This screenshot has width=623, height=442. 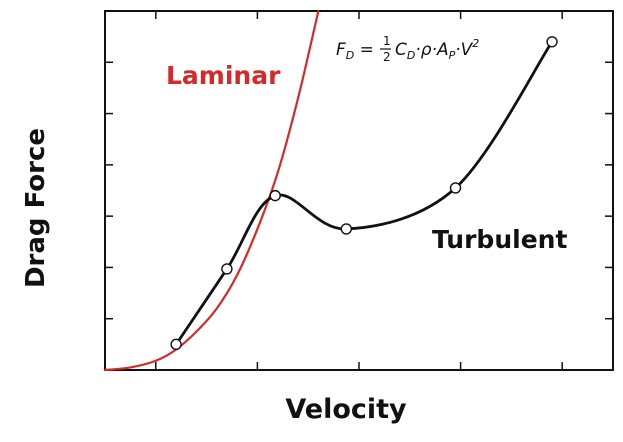 I want to click on formula-frac-den: 2, so click(x=387, y=57).